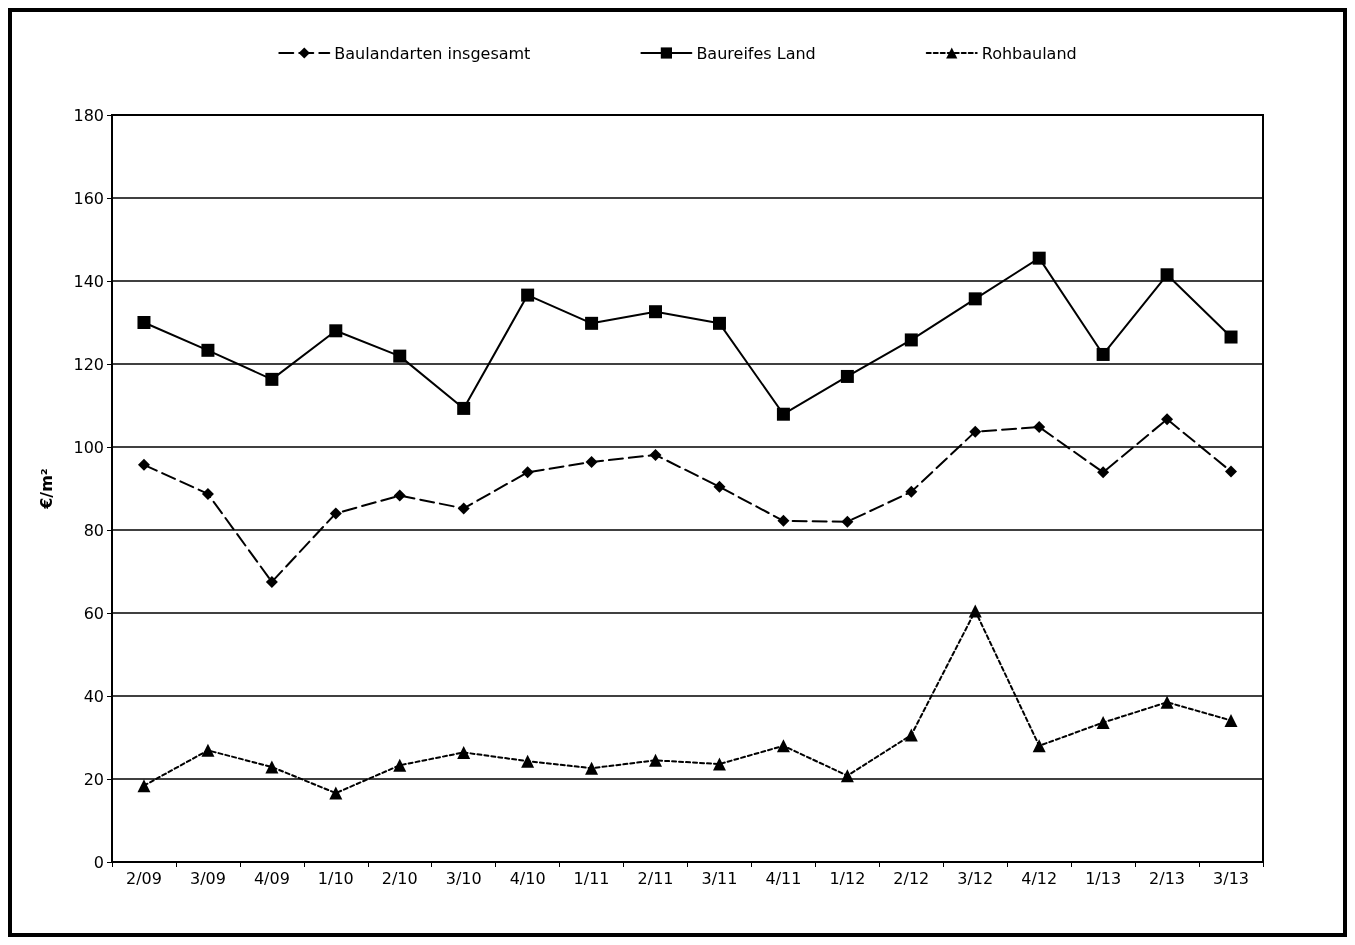 Image resolution: width=1355 pixels, height=945 pixels. Describe the element at coordinates (655, 878) in the screenshot. I see `x-tick-label: 2/11` at that location.